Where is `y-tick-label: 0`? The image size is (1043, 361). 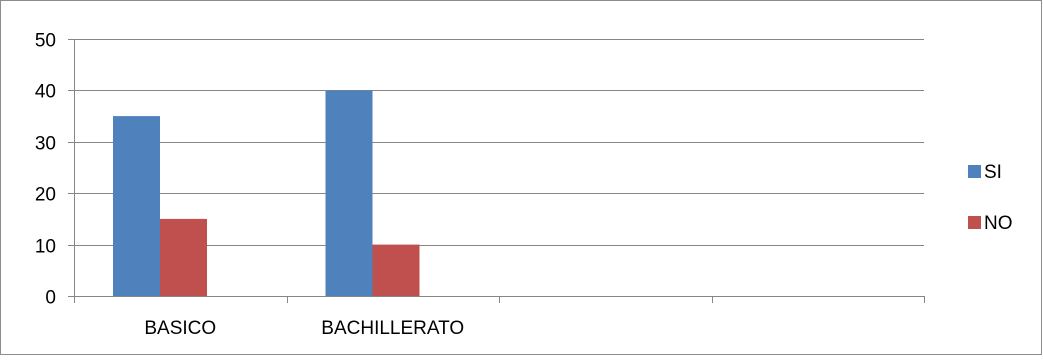 y-tick-label: 0 is located at coordinates (50, 298).